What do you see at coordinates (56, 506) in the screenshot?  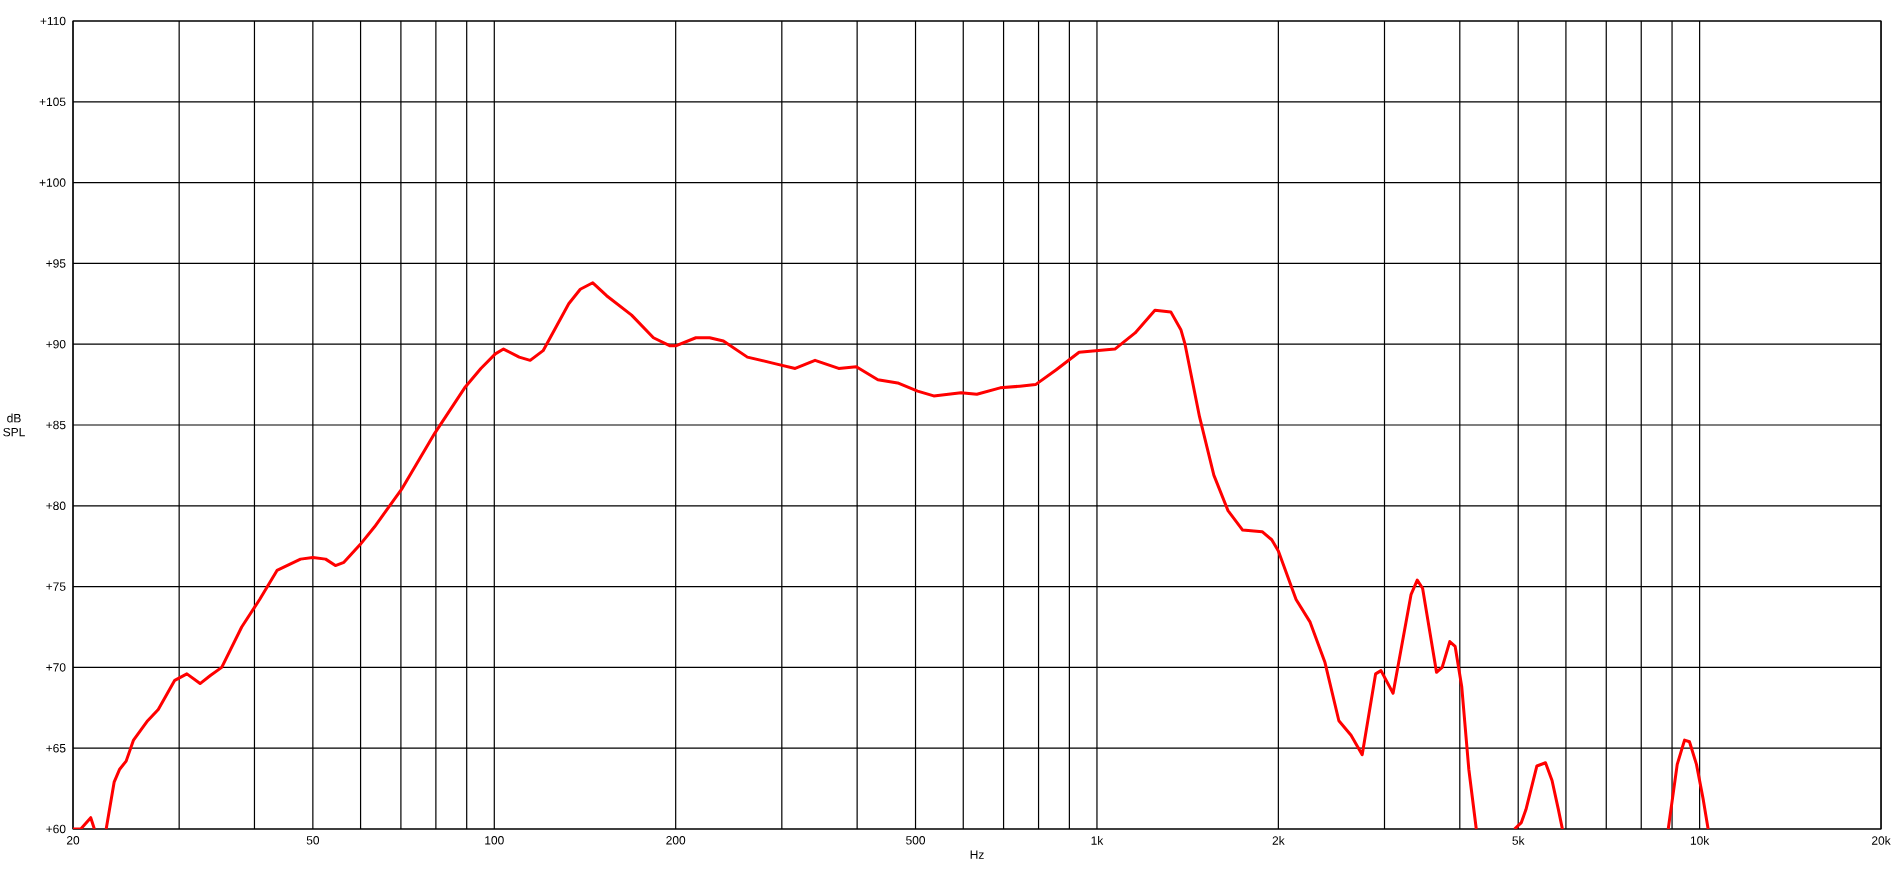 I see `y-tick-label: +80` at bounding box center [56, 506].